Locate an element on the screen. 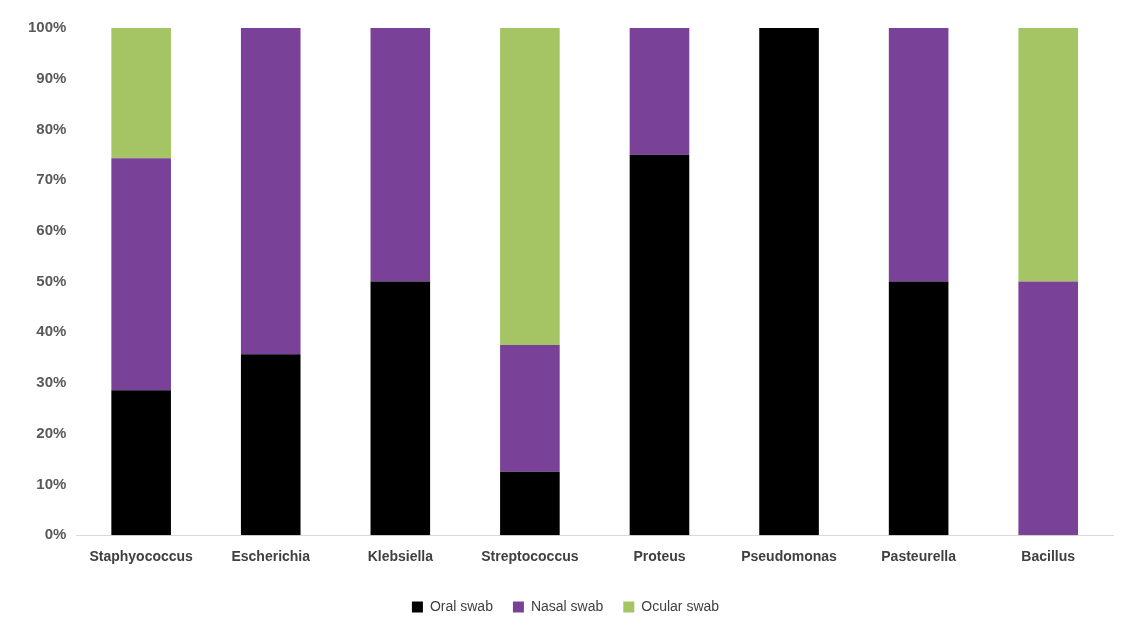 The height and width of the screenshot is (628, 1133). legend-label: Oral swab is located at coordinates (461, 605).